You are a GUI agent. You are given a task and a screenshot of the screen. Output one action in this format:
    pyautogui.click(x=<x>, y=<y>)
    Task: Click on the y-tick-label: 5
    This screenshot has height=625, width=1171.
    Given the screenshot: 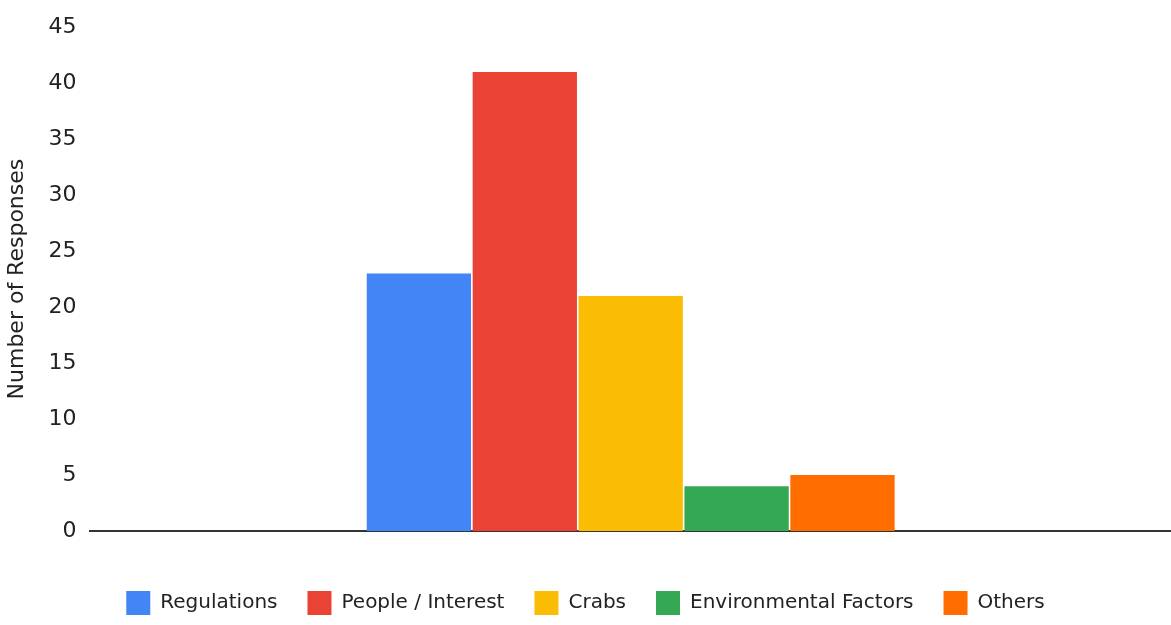 What is the action you would take?
    pyautogui.click(x=69, y=473)
    